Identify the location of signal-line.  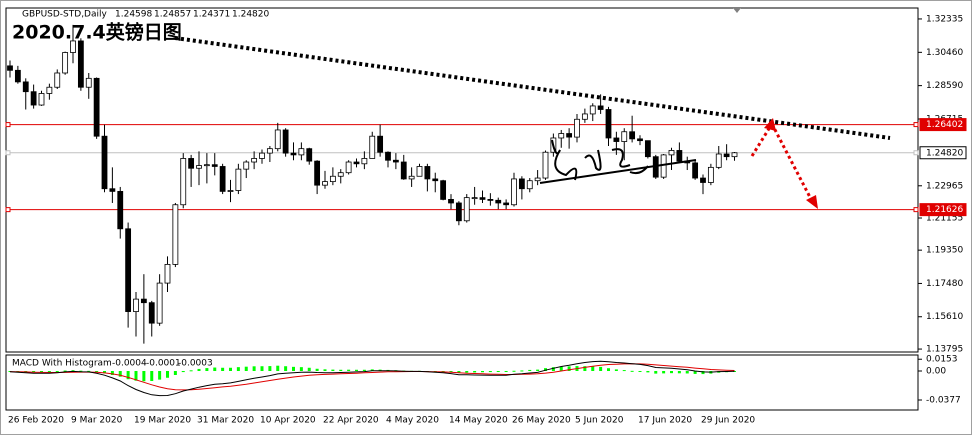
(372, 377).